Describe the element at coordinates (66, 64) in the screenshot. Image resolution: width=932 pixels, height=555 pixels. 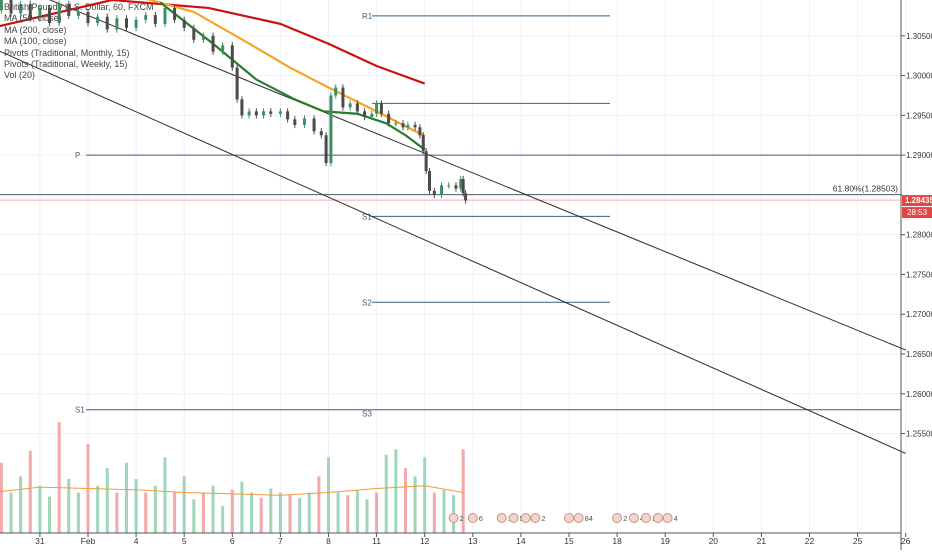
I see `legend-pivots-weekly: Pivots (Traditional, Weekly, 15)` at that location.